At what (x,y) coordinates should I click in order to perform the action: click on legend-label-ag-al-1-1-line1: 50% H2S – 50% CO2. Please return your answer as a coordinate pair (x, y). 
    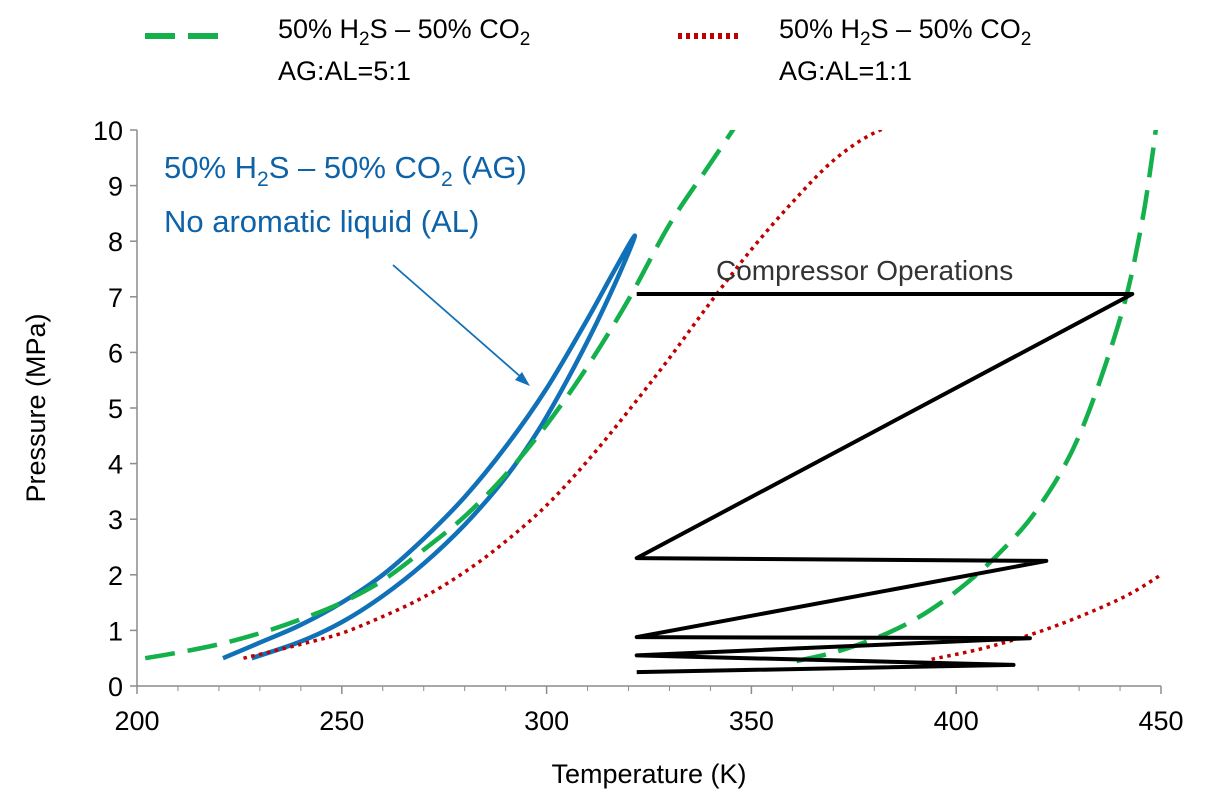
    Looking at the image, I should click on (905, 32).